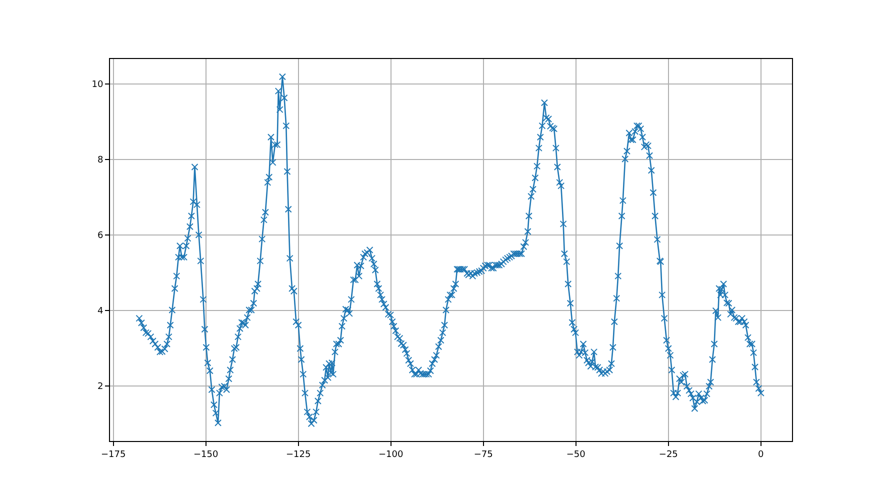  Describe the element at coordinates (205, 455) in the screenshot. I see `x-tick-label: −150` at that location.